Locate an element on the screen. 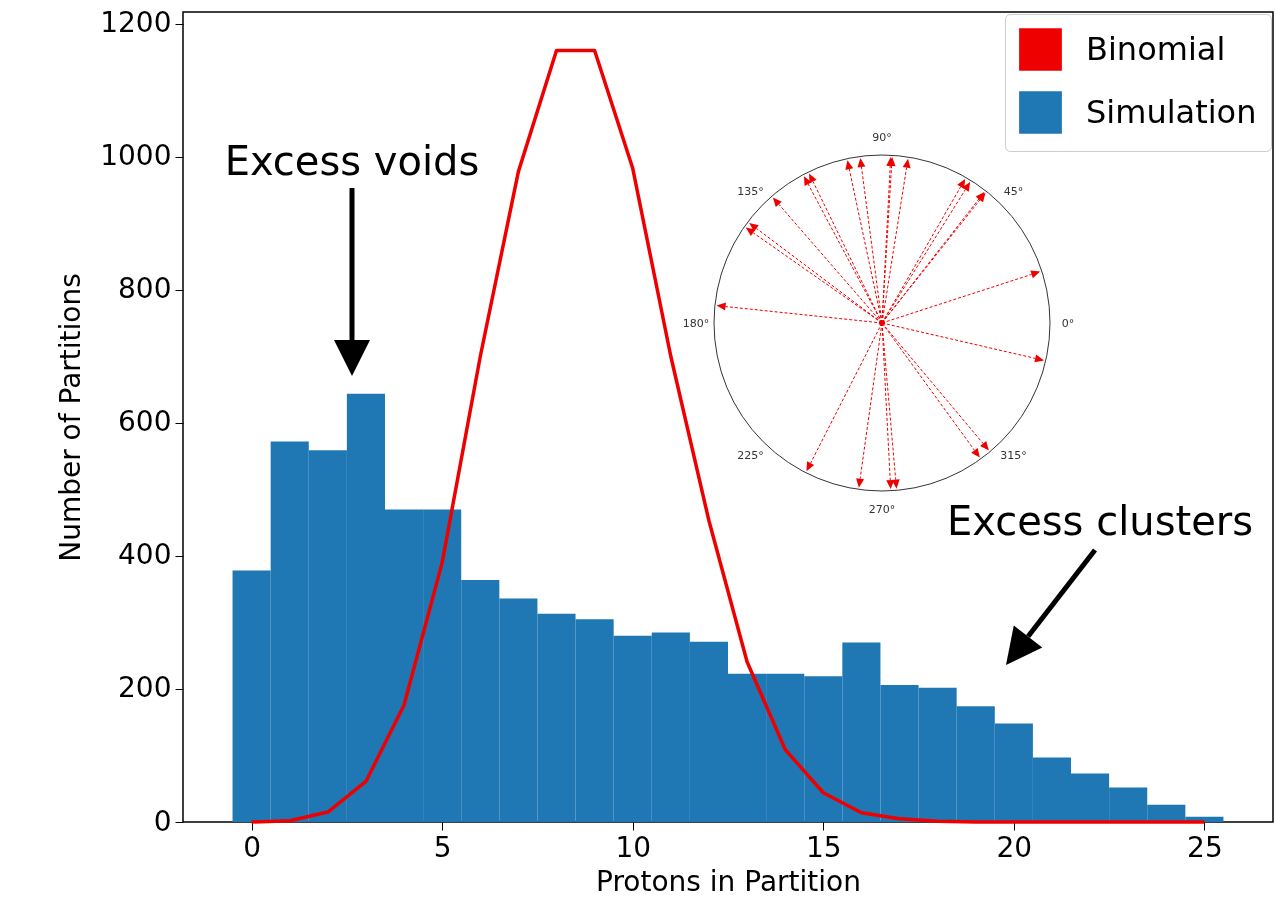 The image size is (1275, 923). legend-label: Binomial is located at coordinates (1156, 48).